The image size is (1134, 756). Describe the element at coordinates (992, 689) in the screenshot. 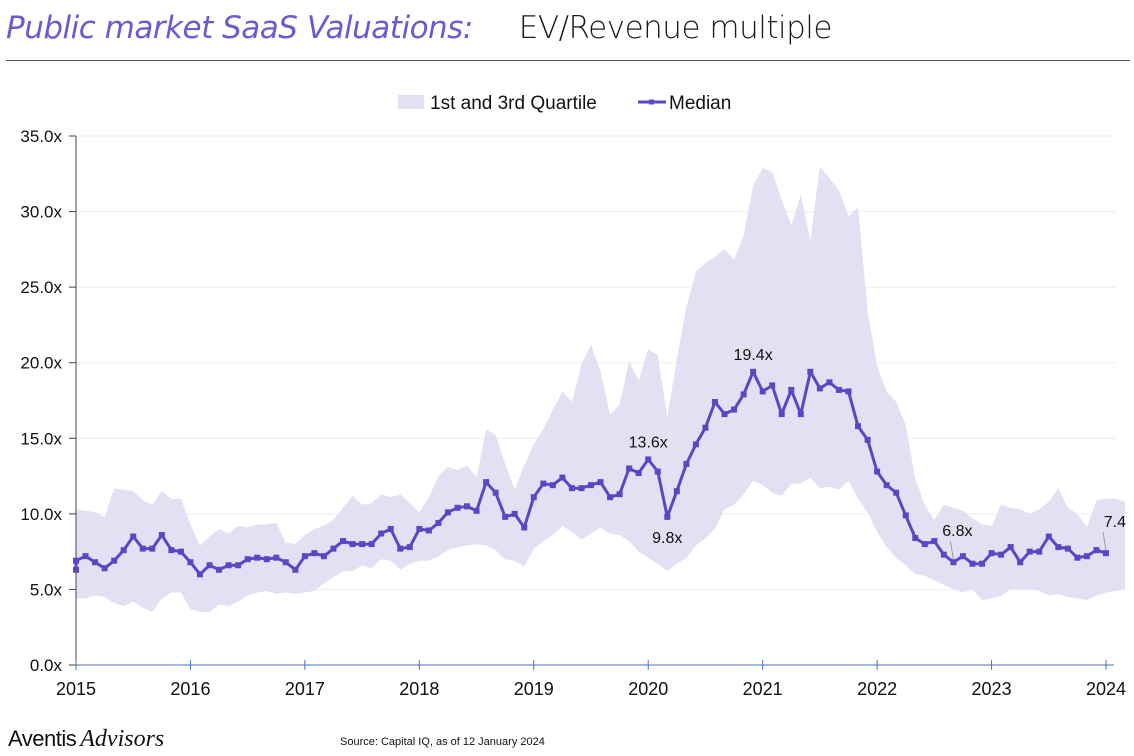

I see `x-tick-label: 2023` at that location.